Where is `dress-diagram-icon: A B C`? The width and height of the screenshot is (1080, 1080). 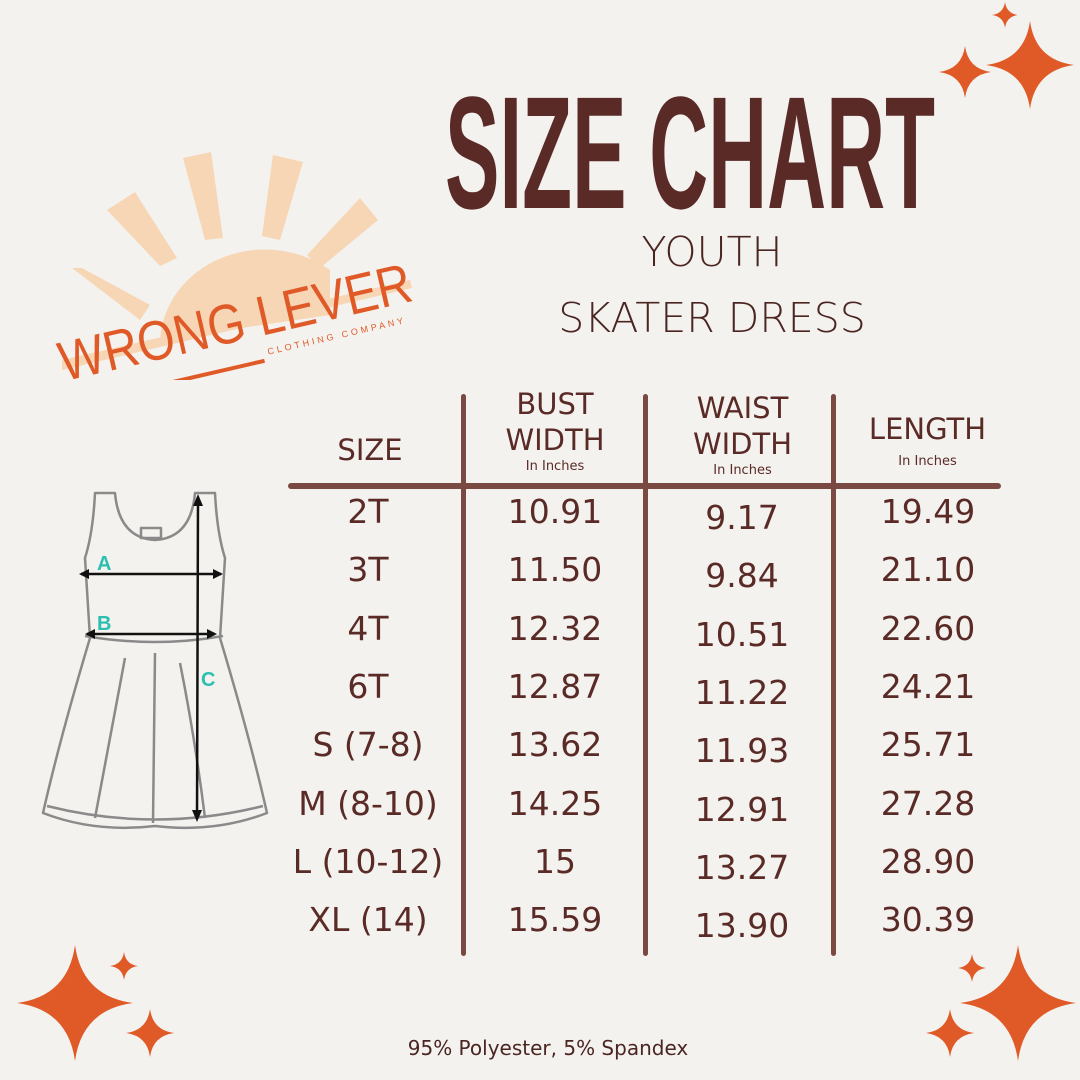 dress-diagram-icon: A B C is located at coordinates (155, 660).